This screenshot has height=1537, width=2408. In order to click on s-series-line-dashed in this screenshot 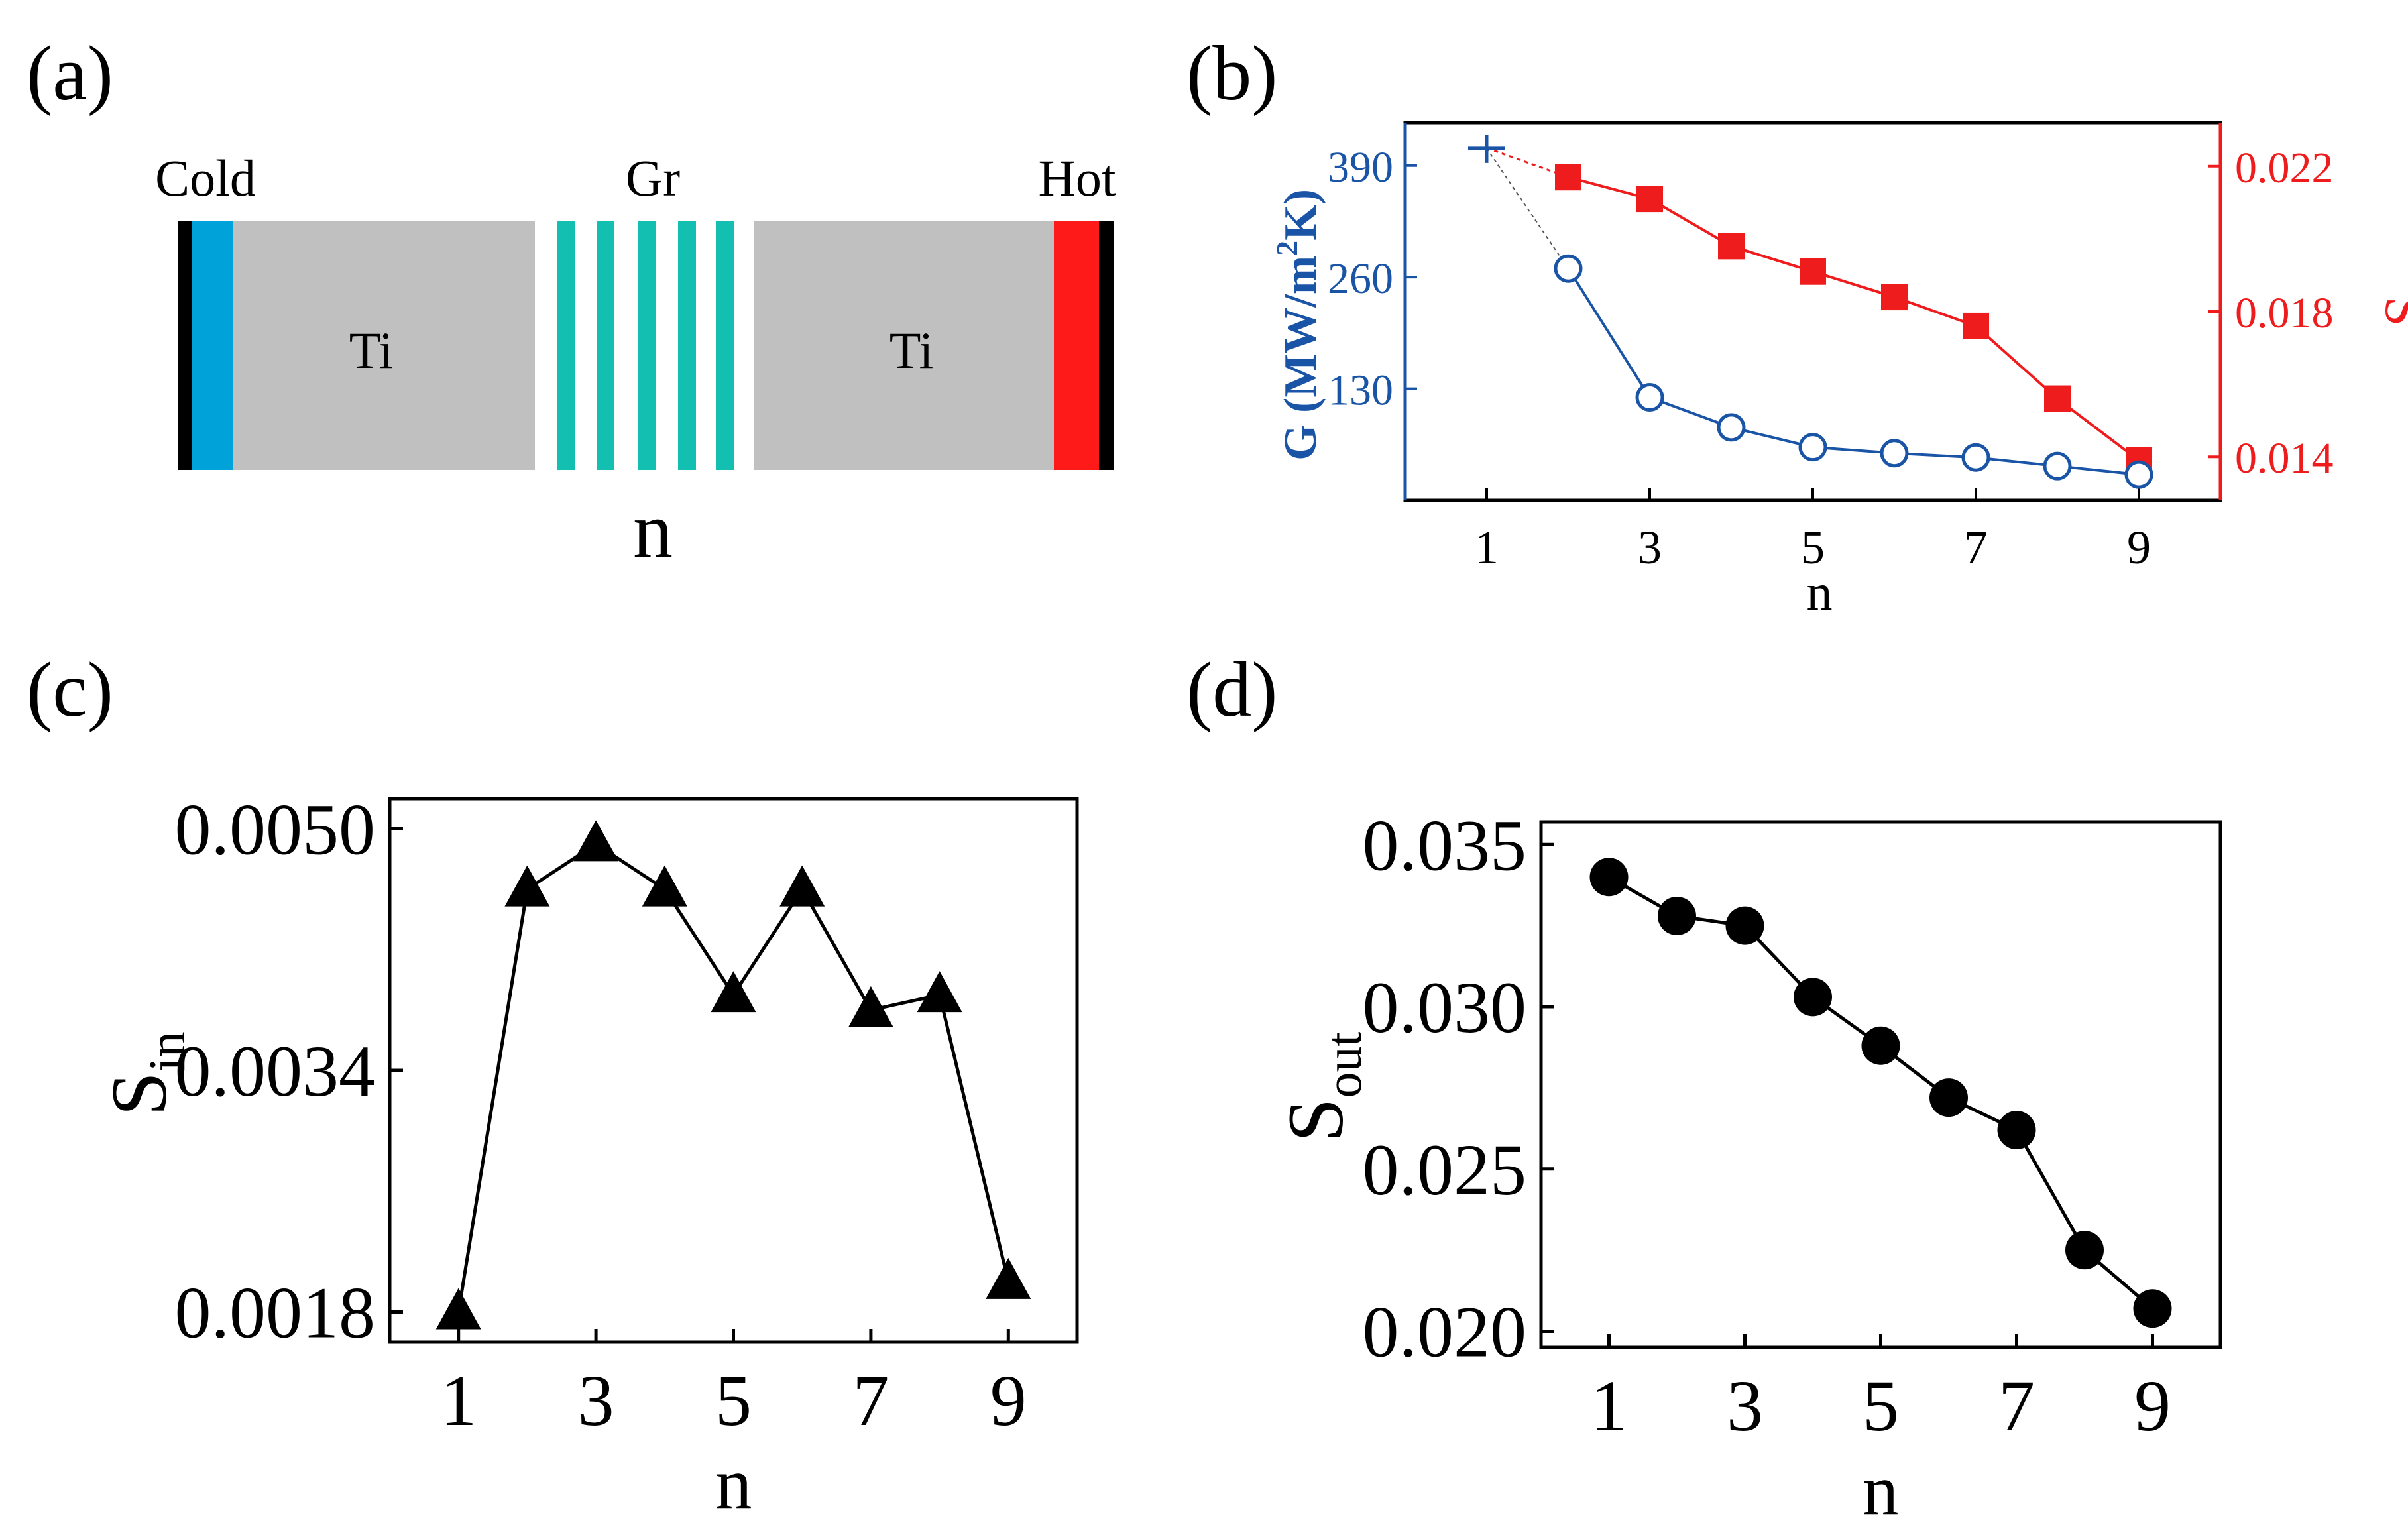, I will do `click(1527, 162)`.